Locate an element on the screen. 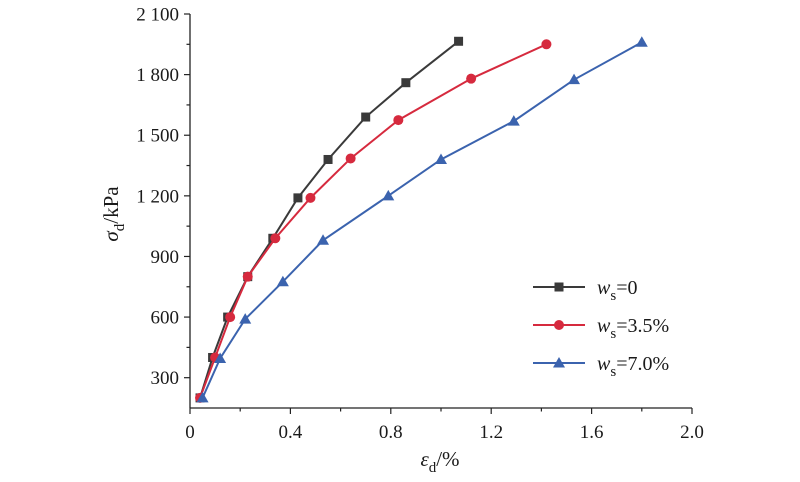 This screenshot has width=800, height=482. legend-label: ws=7.0% is located at coordinates (633, 366).